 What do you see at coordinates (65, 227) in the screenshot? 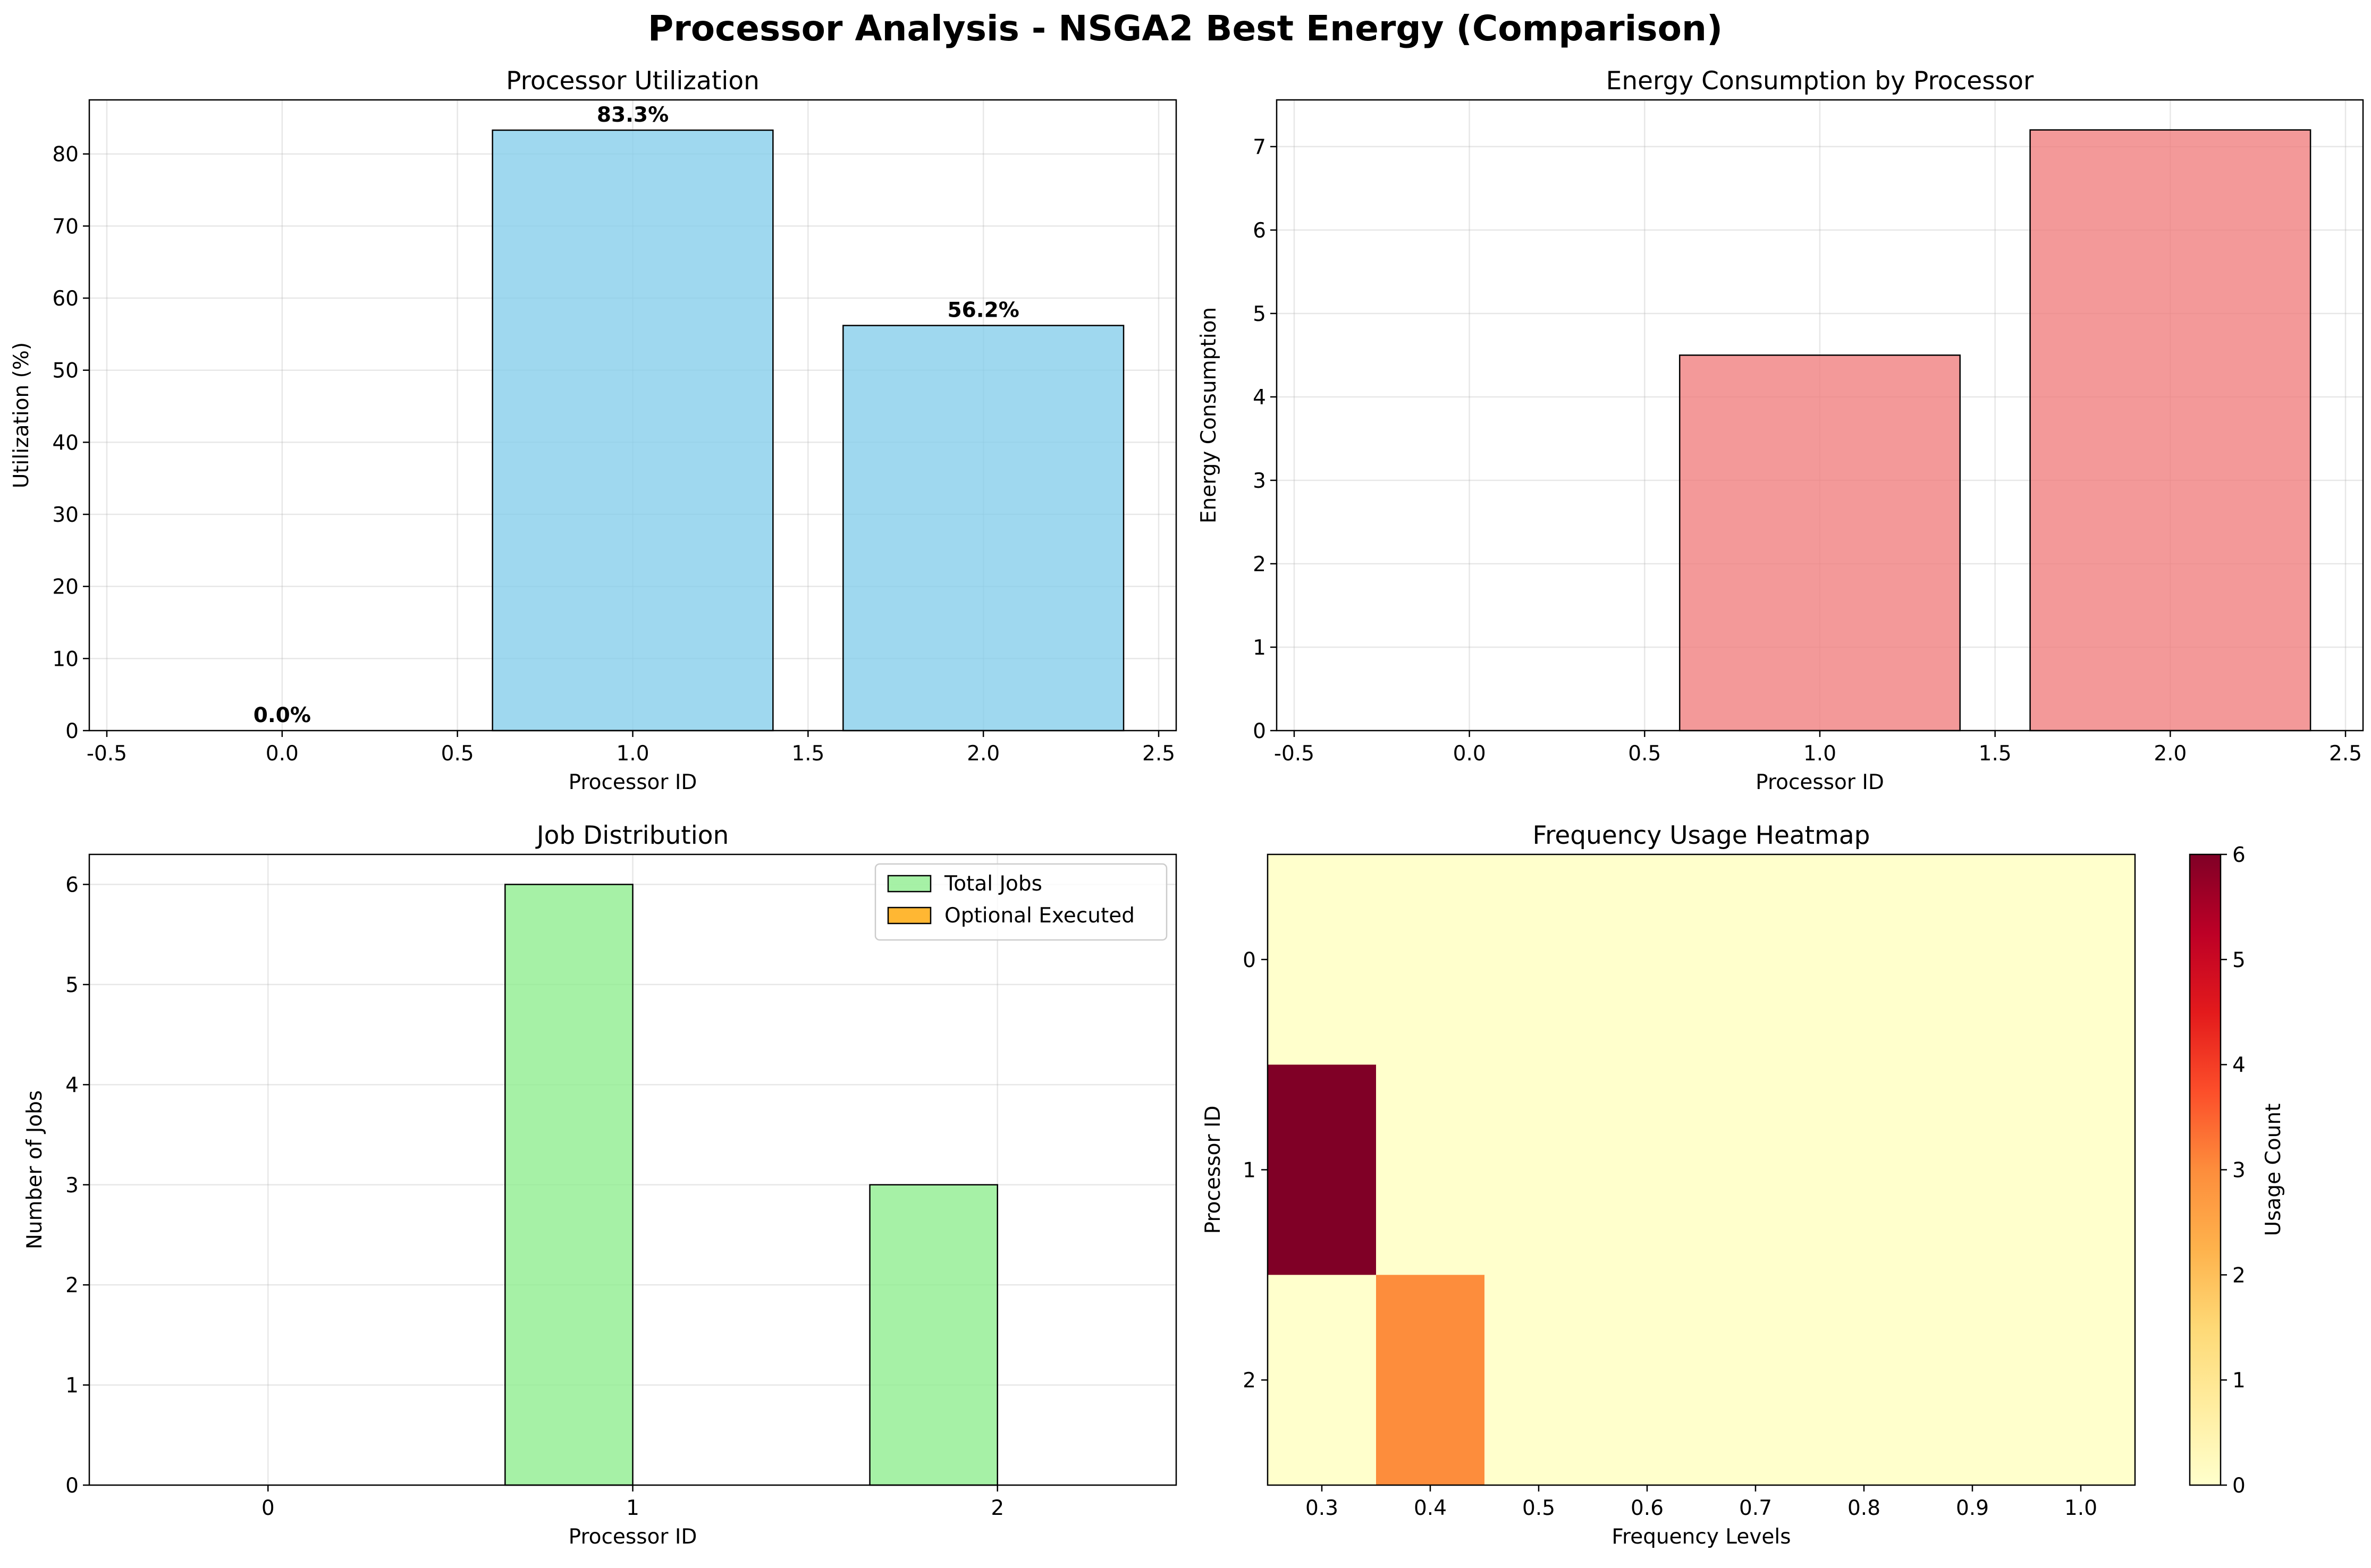
I see `y-tick-label: 70` at bounding box center [65, 227].